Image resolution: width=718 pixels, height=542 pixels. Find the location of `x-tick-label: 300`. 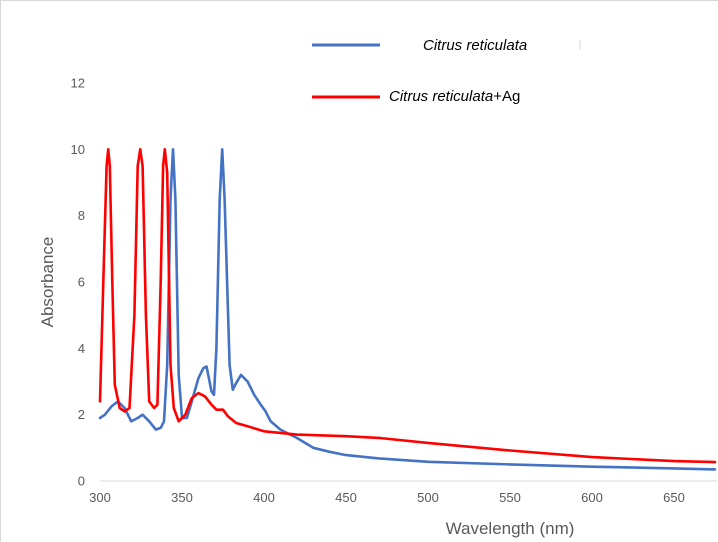

x-tick-label: 300 is located at coordinates (100, 497).